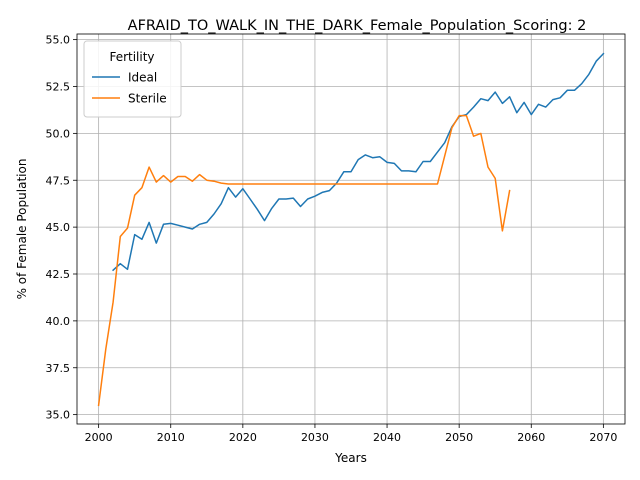 The image size is (640, 480). I want to click on y-tick-label: 42.5, so click(58, 274).